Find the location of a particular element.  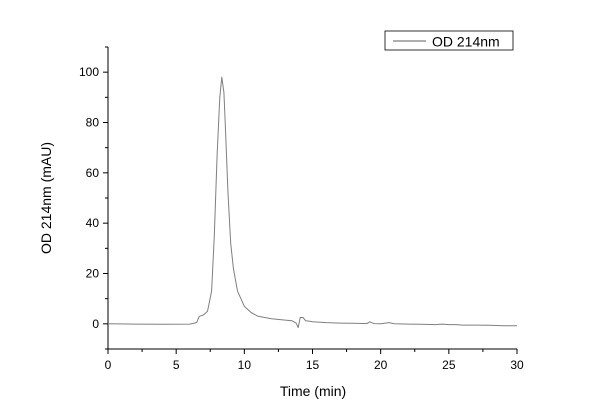

x-ticks: 0 5 10 15 20 25 30 is located at coordinates (314, 360).